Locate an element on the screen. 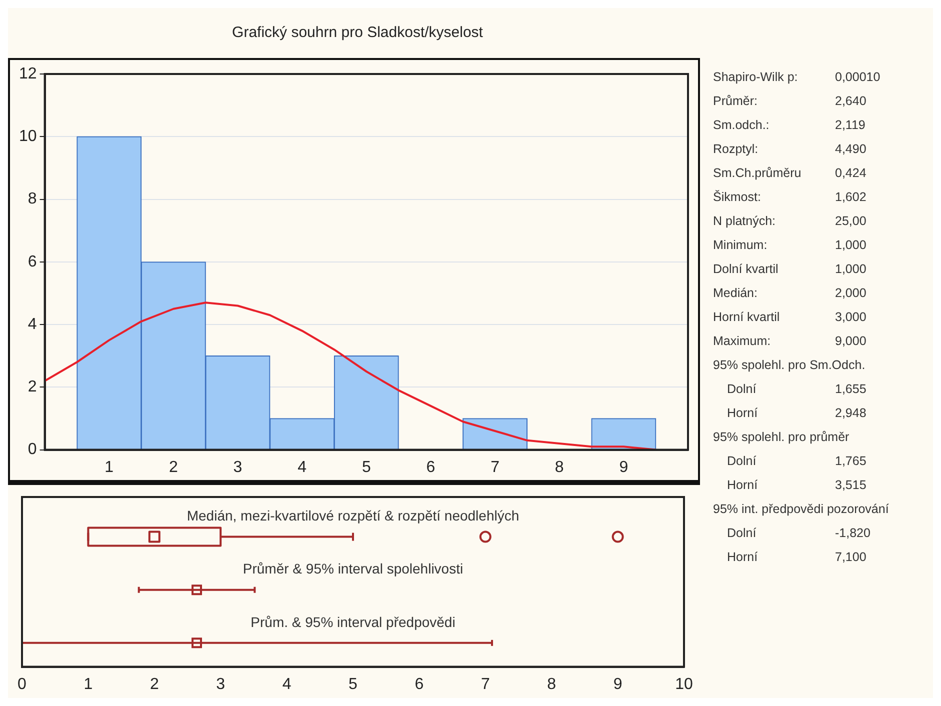 Image resolution: width=941 pixels, height=706 pixels. text: Sm.odch.: is located at coordinates (741, 125).